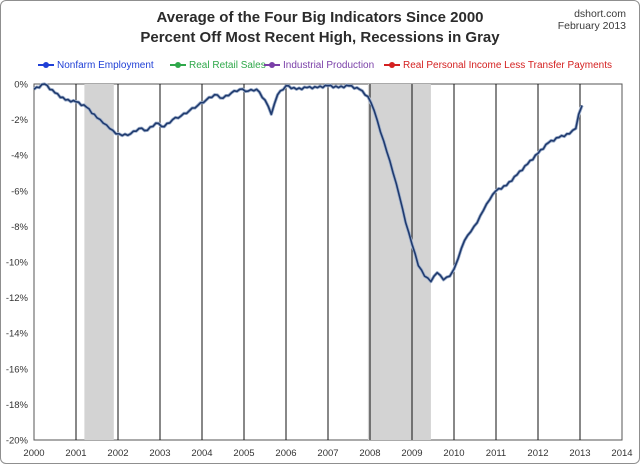  What do you see at coordinates (411, 453) in the screenshot?
I see `x-tick-label: 2009` at bounding box center [411, 453].